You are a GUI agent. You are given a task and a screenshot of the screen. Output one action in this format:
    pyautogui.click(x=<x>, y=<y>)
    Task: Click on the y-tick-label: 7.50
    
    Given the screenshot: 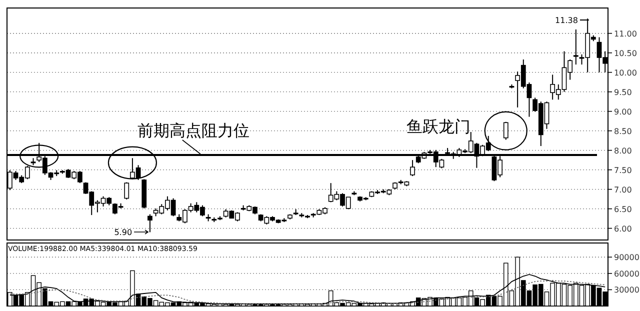 What is the action you would take?
    pyautogui.click(x=623, y=170)
    